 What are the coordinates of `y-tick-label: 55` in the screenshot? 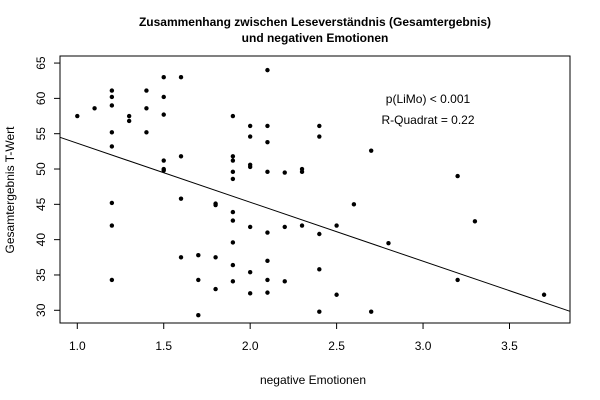 It's located at (41, 134).